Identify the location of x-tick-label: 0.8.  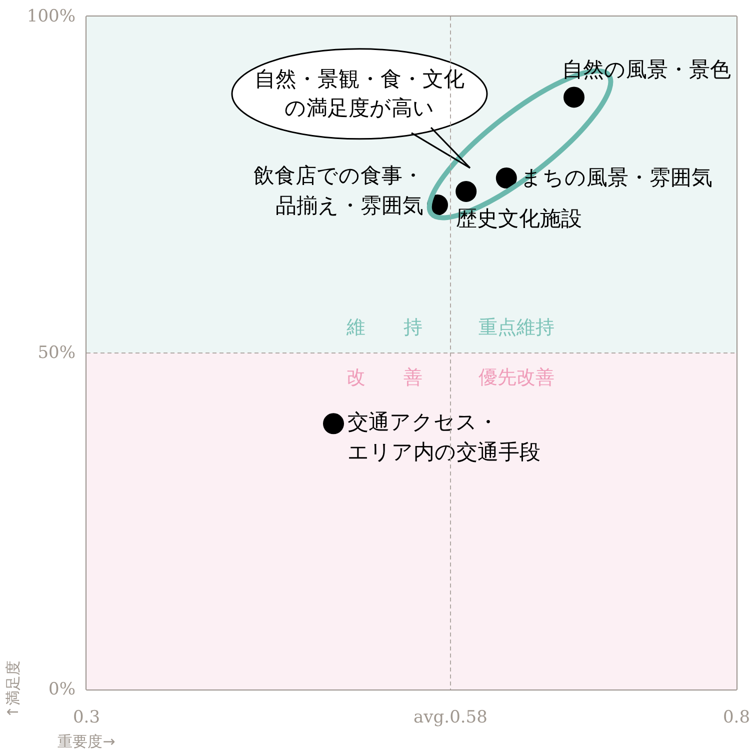
(736, 718).